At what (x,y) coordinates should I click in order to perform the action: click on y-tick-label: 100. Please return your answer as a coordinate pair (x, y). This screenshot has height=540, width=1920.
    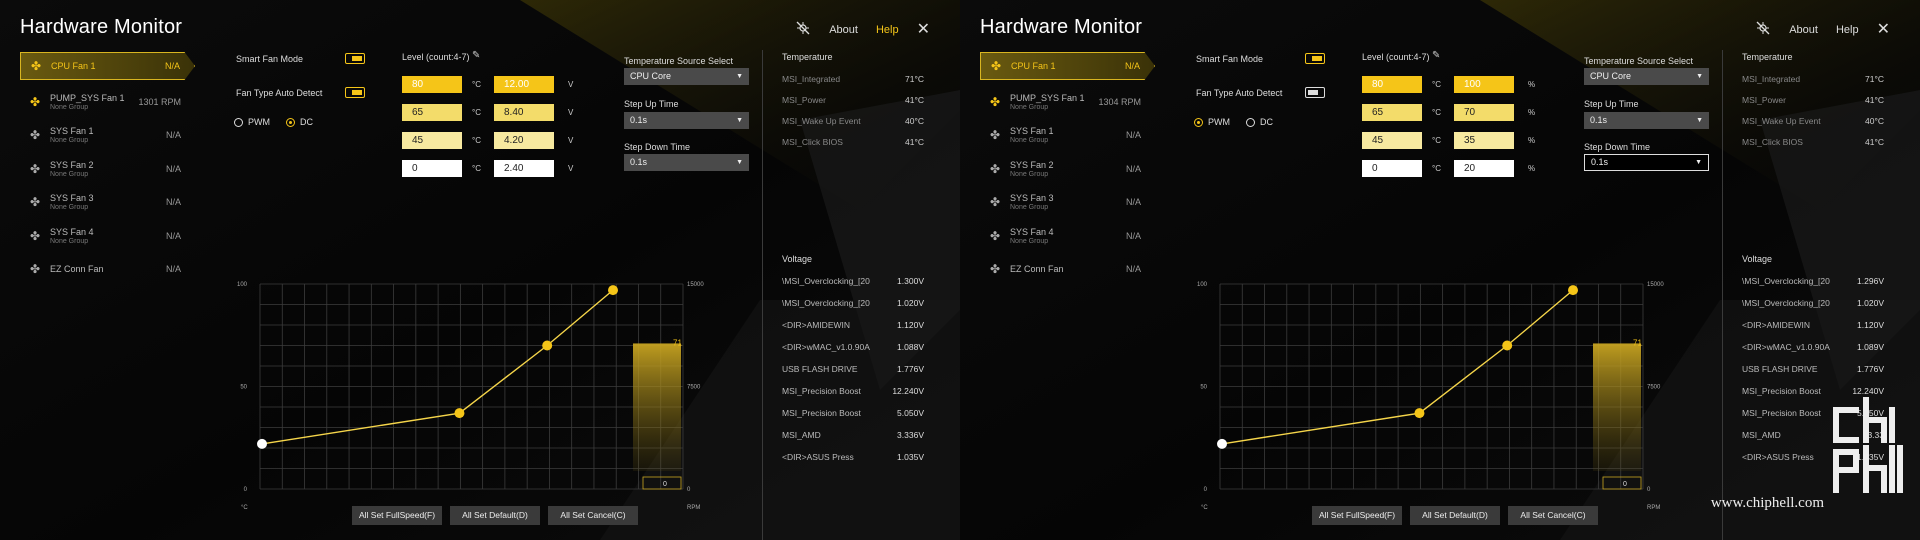
    Looking at the image, I should click on (242, 285).